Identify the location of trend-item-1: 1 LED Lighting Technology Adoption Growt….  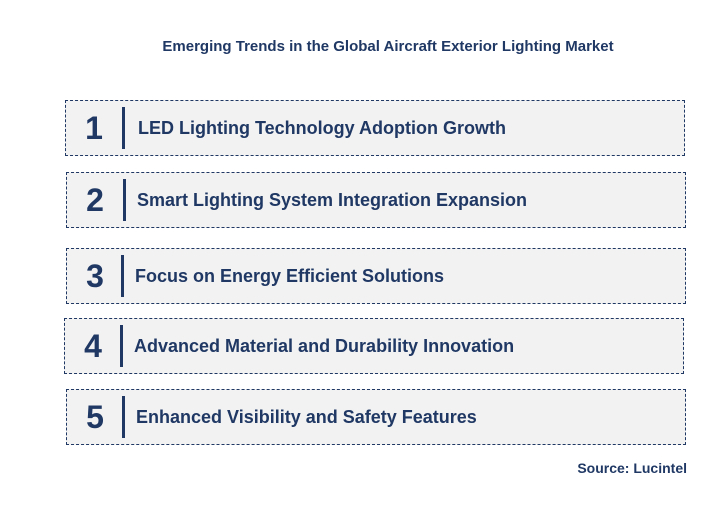
(375, 128).